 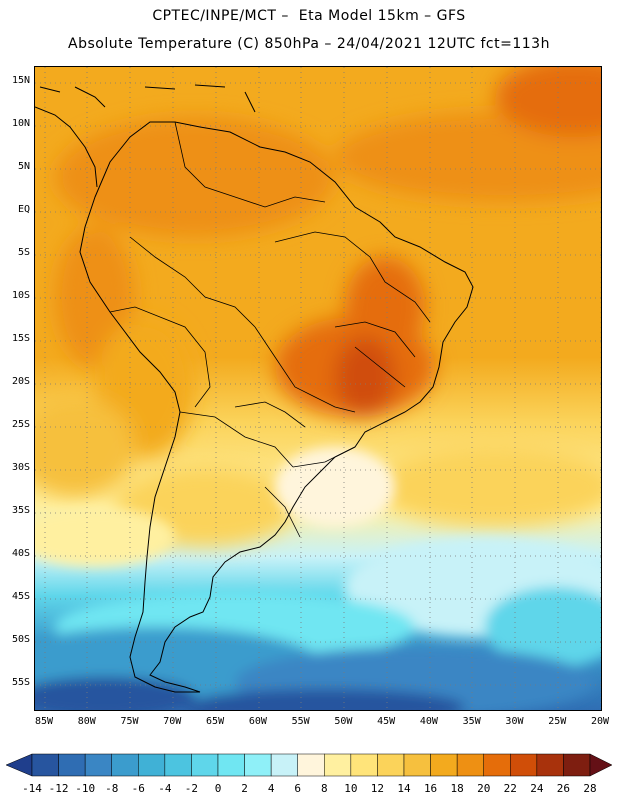 What do you see at coordinates (20, 424) in the screenshot?
I see `lat-tick-label: 25S` at bounding box center [20, 424].